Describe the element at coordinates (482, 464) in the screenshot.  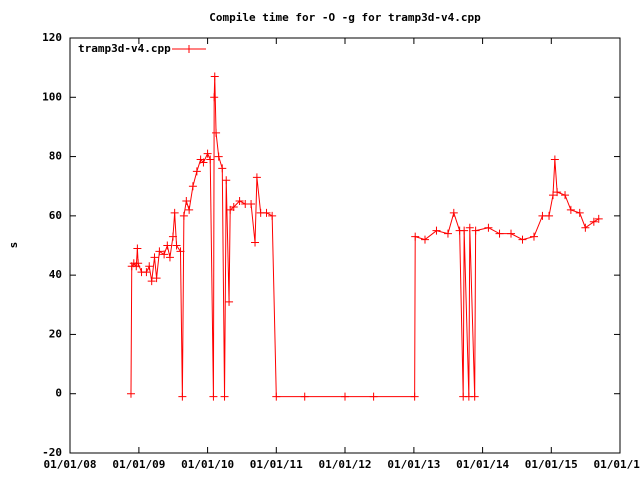
I see `x-tick-label: 01/01/14` at that location.